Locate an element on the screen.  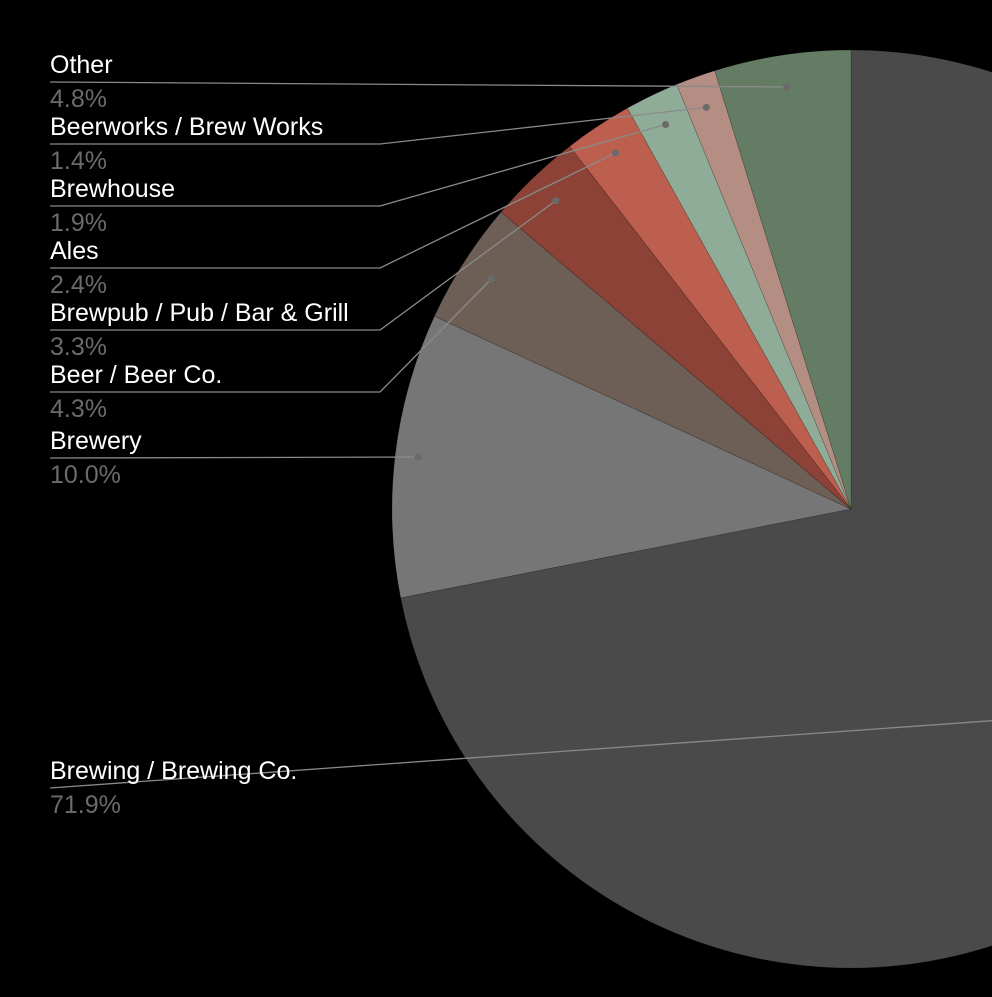
leader-anchor-ales is located at coordinates (616, 153).